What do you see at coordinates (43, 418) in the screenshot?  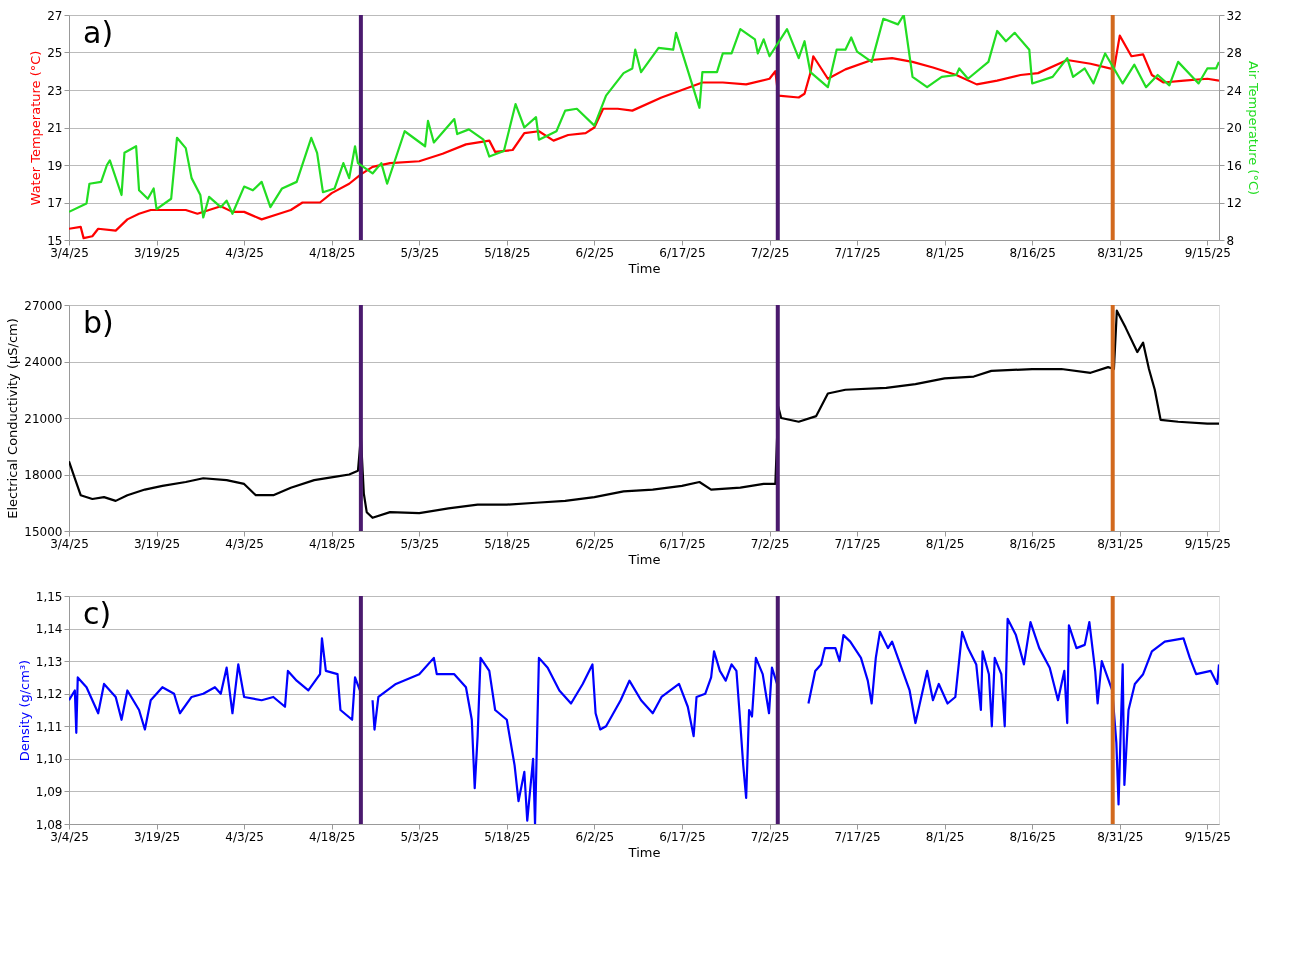 I see `y-tick-label: 21000` at bounding box center [43, 418].